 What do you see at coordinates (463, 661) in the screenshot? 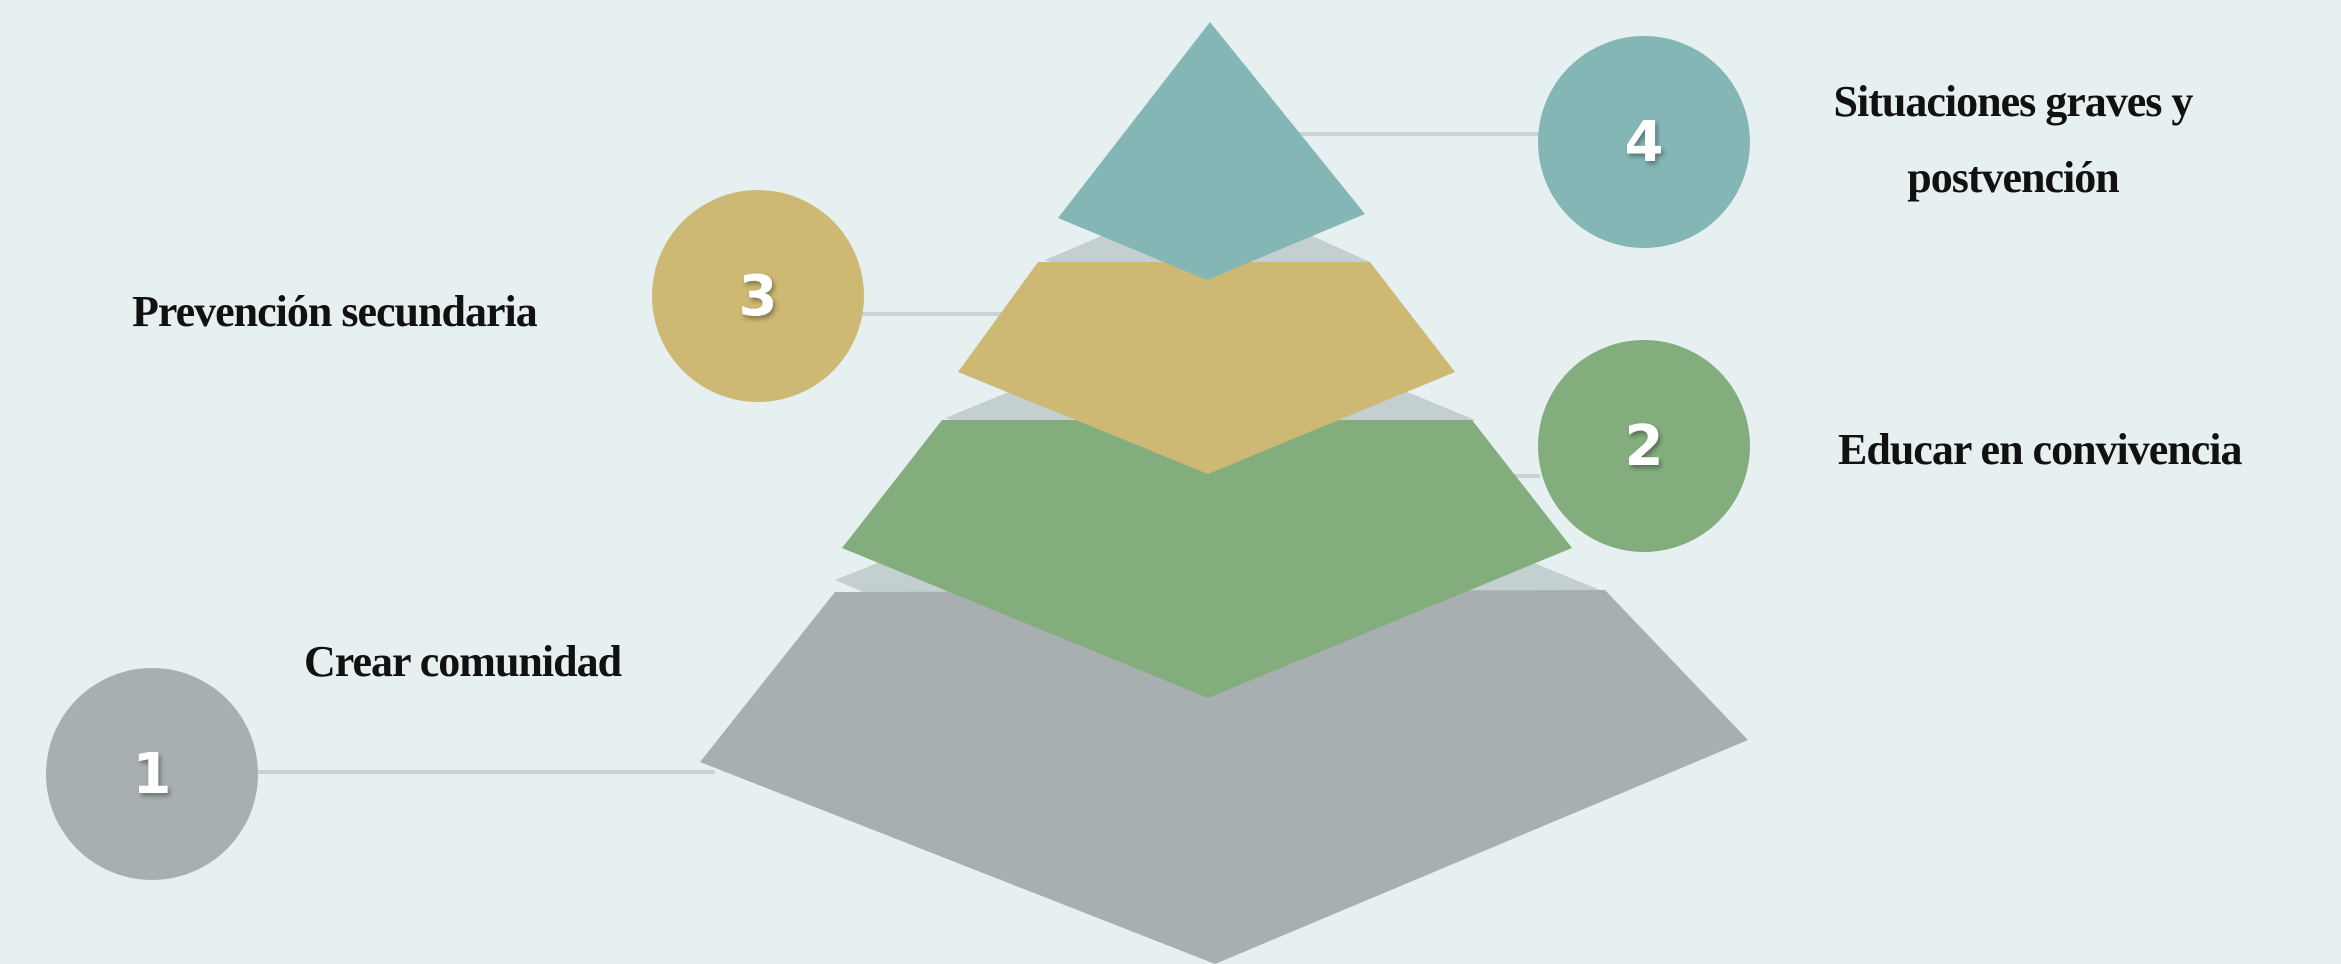
I see `level-label-1: Crear comunidad` at bounding box center [463, 661].